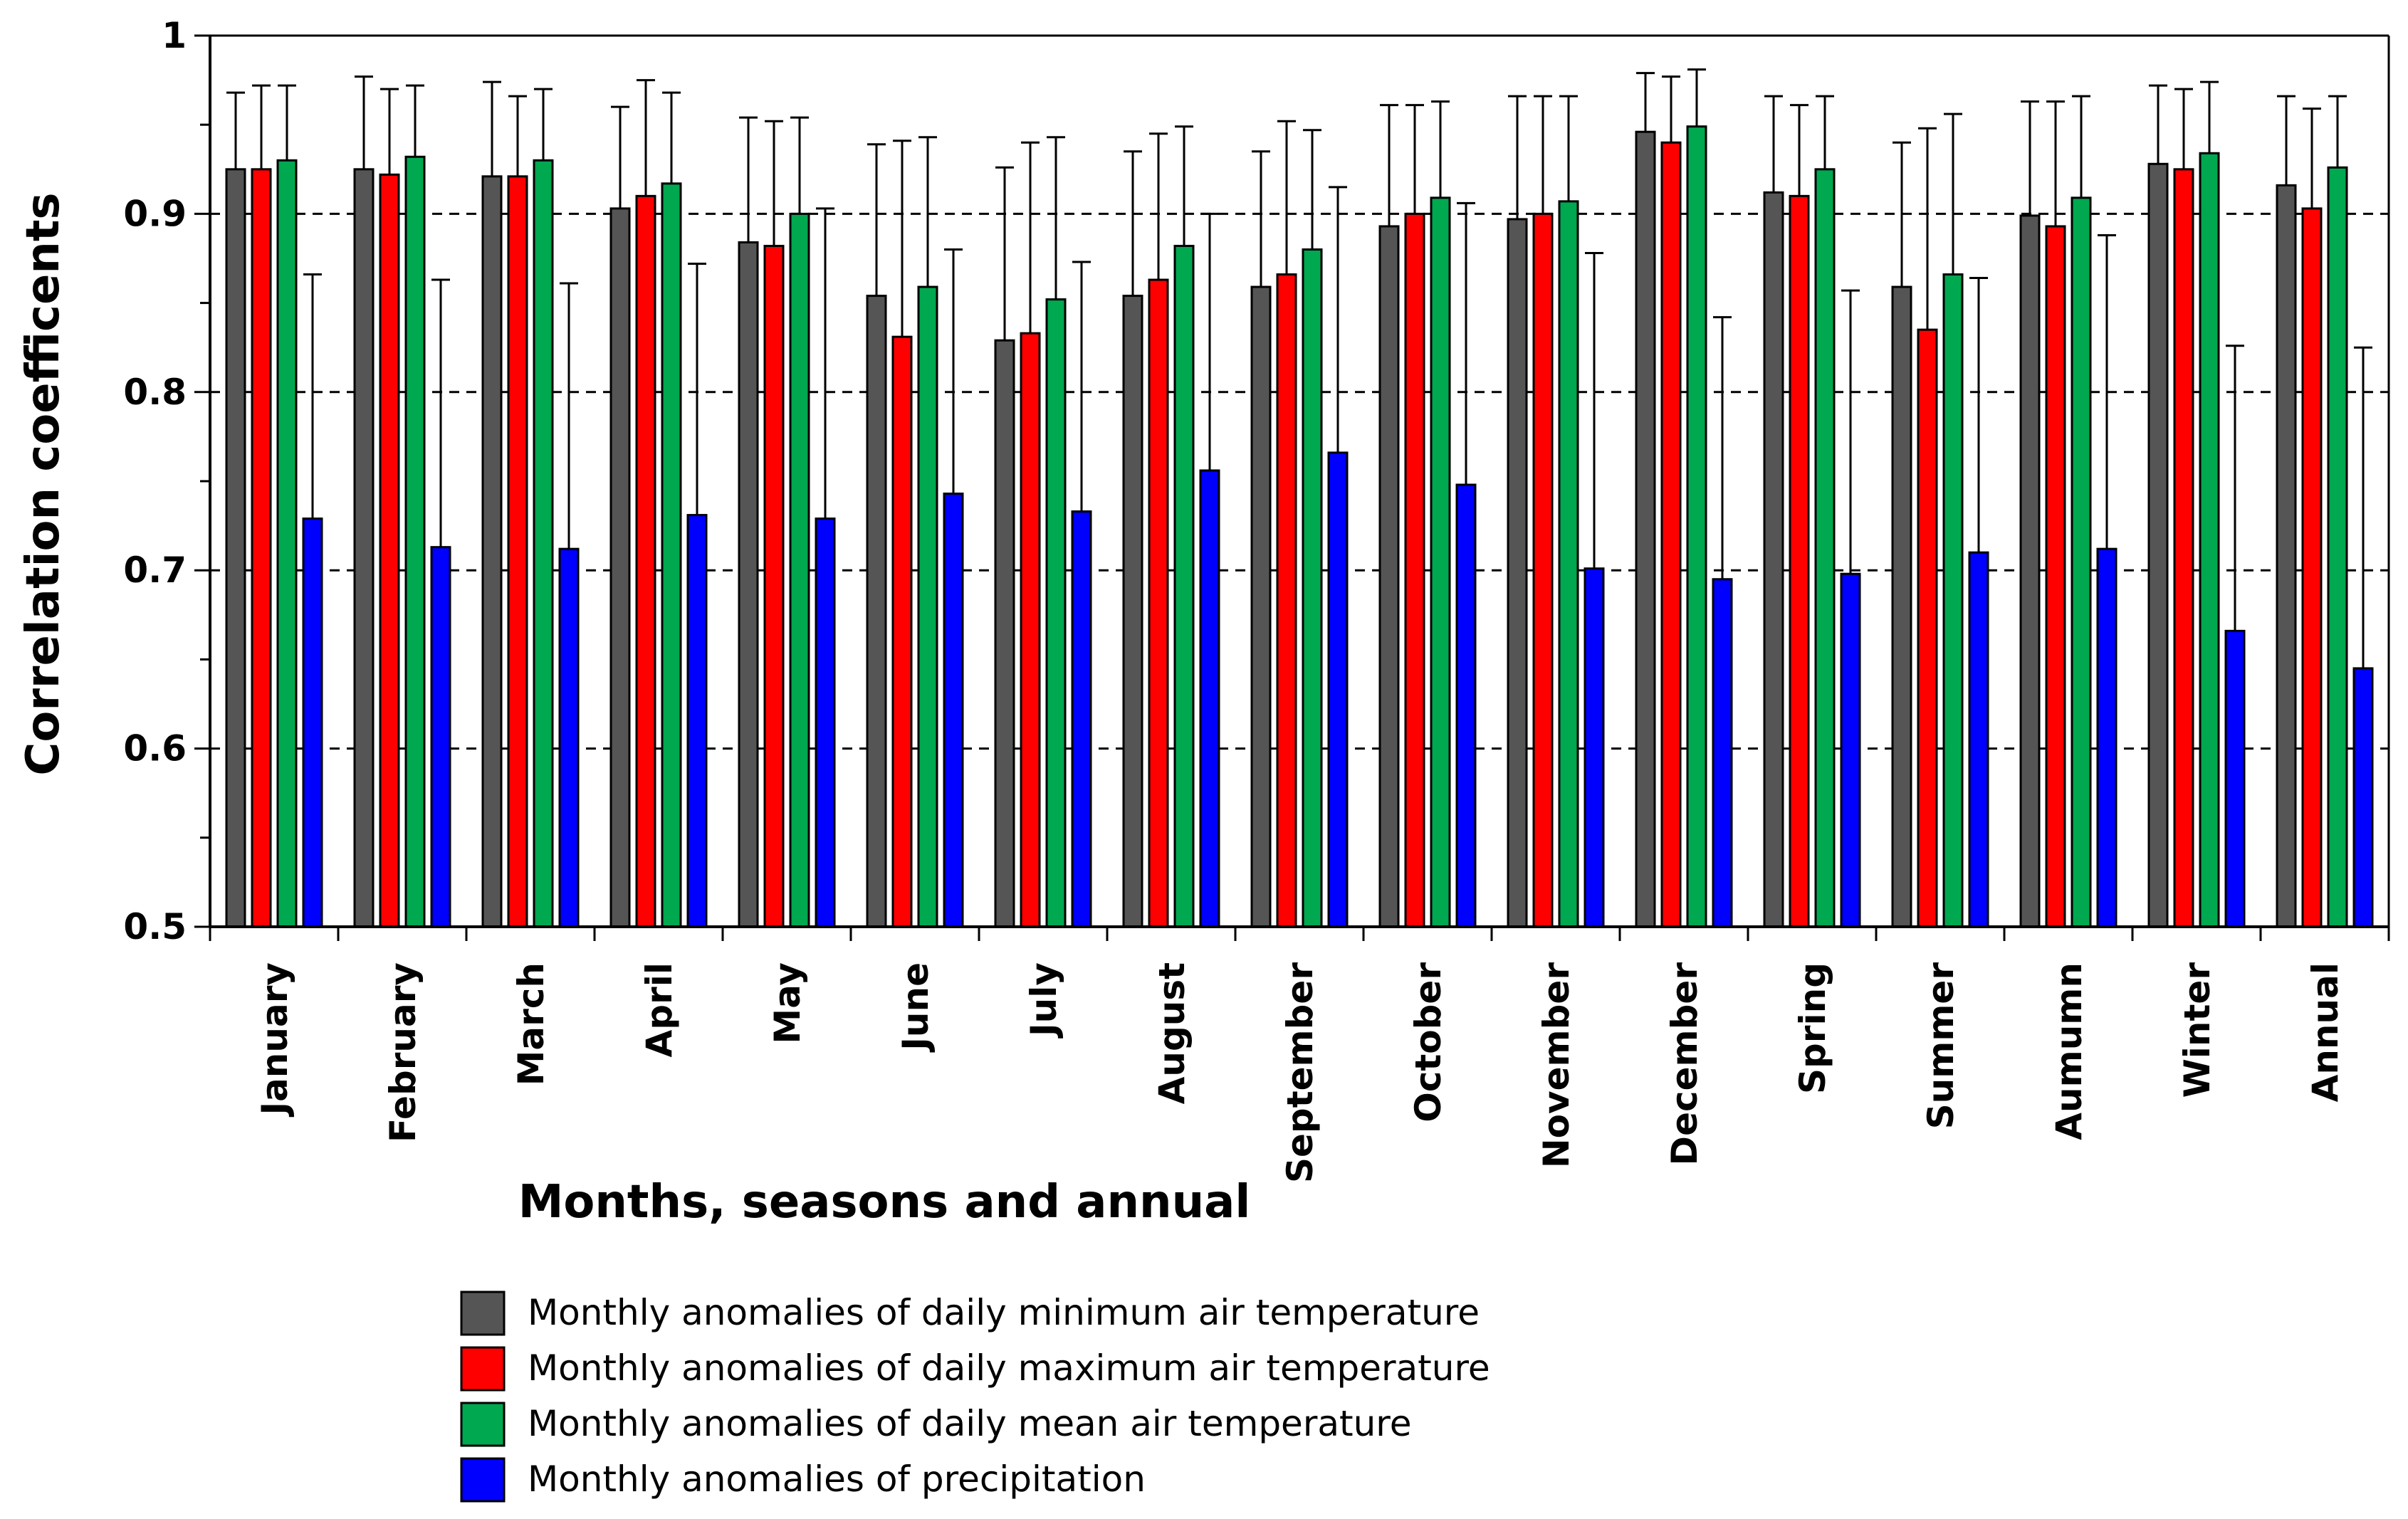 This screenshot has width=2408, height=1519. What do you see at coordinates (2325, 1032) in the screenshot?
I see `category-label: Annual` at bounding box center [2325, 1032].